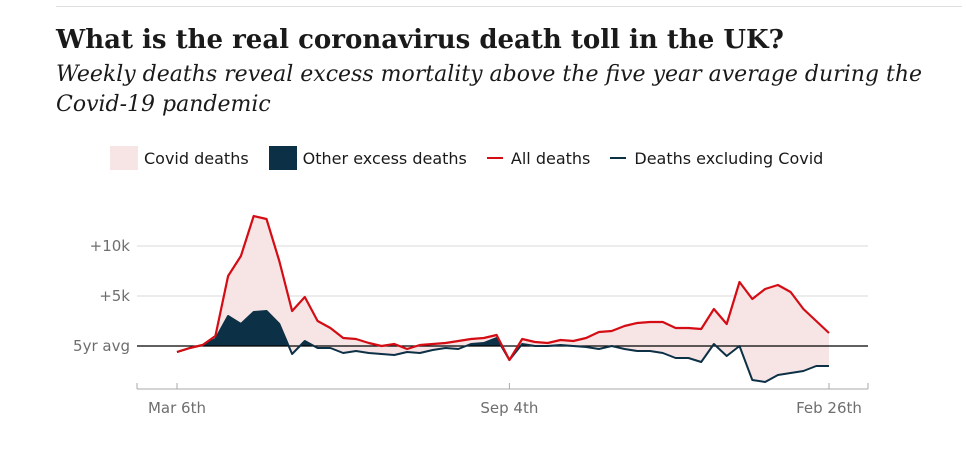  What do you see at coordinates (282, 158) in the screenshot?
I see `other-excess-deaths-swatch-icon` at bounding box center [282, 158].